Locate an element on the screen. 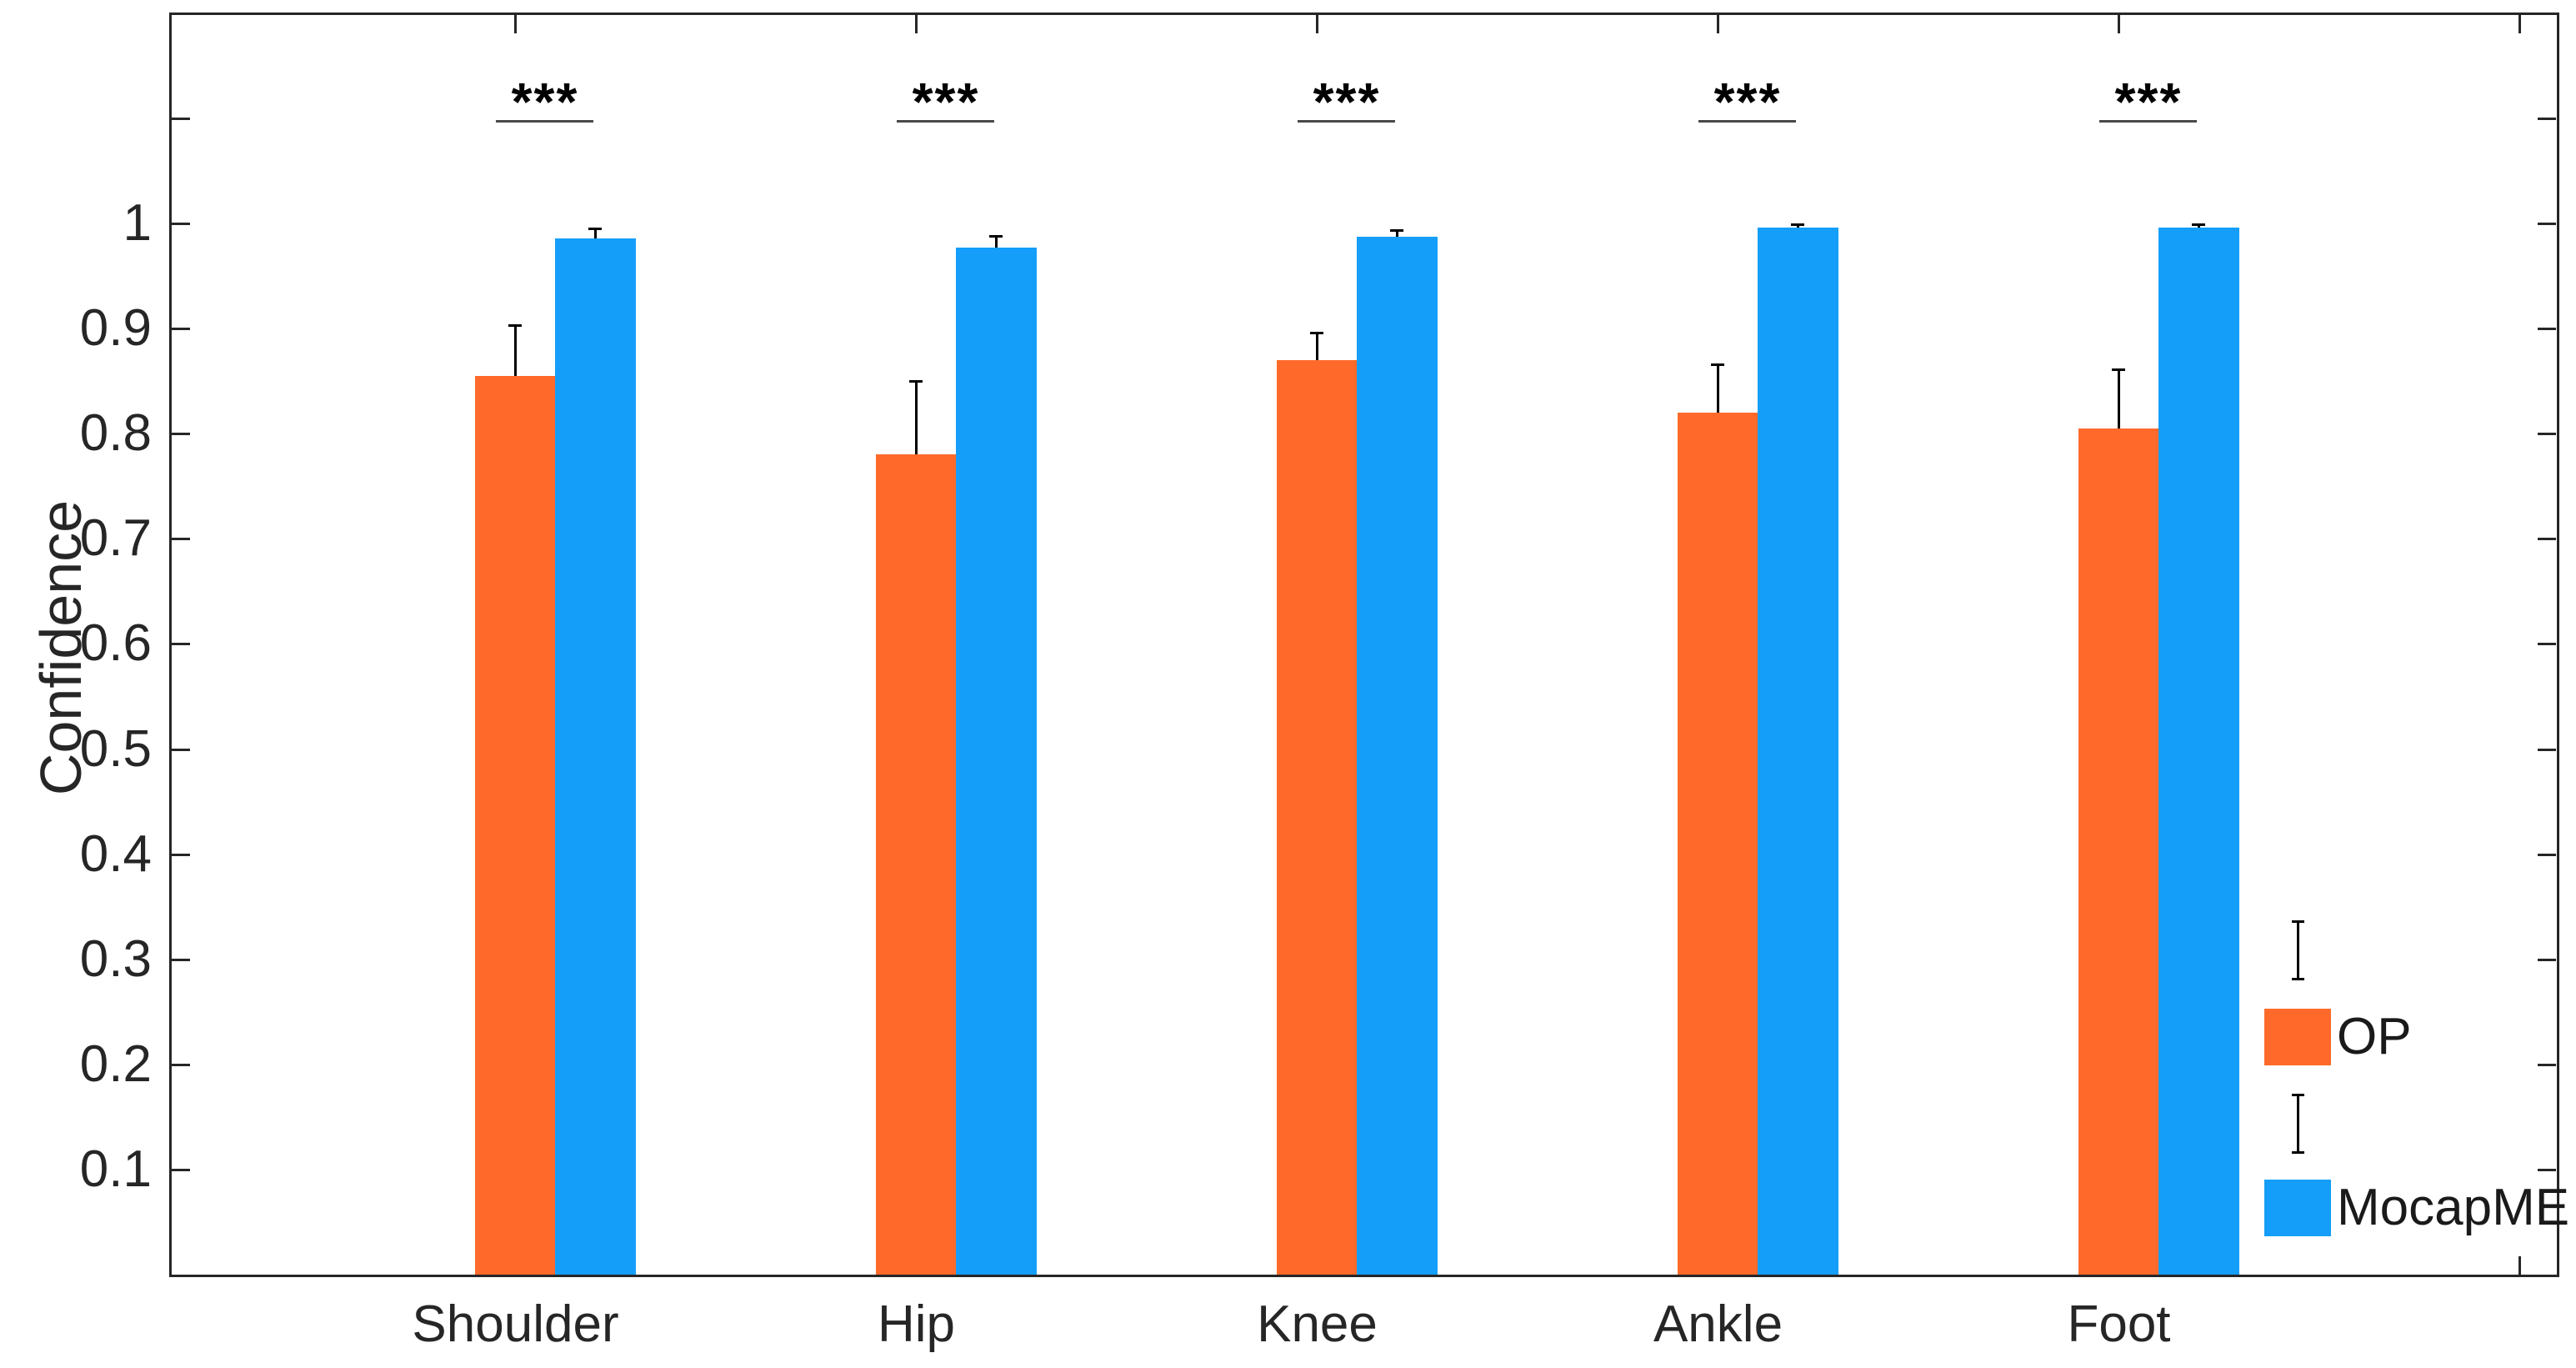  legend-label-mocapme: MocapME is located at coordinates (2454, 1207).